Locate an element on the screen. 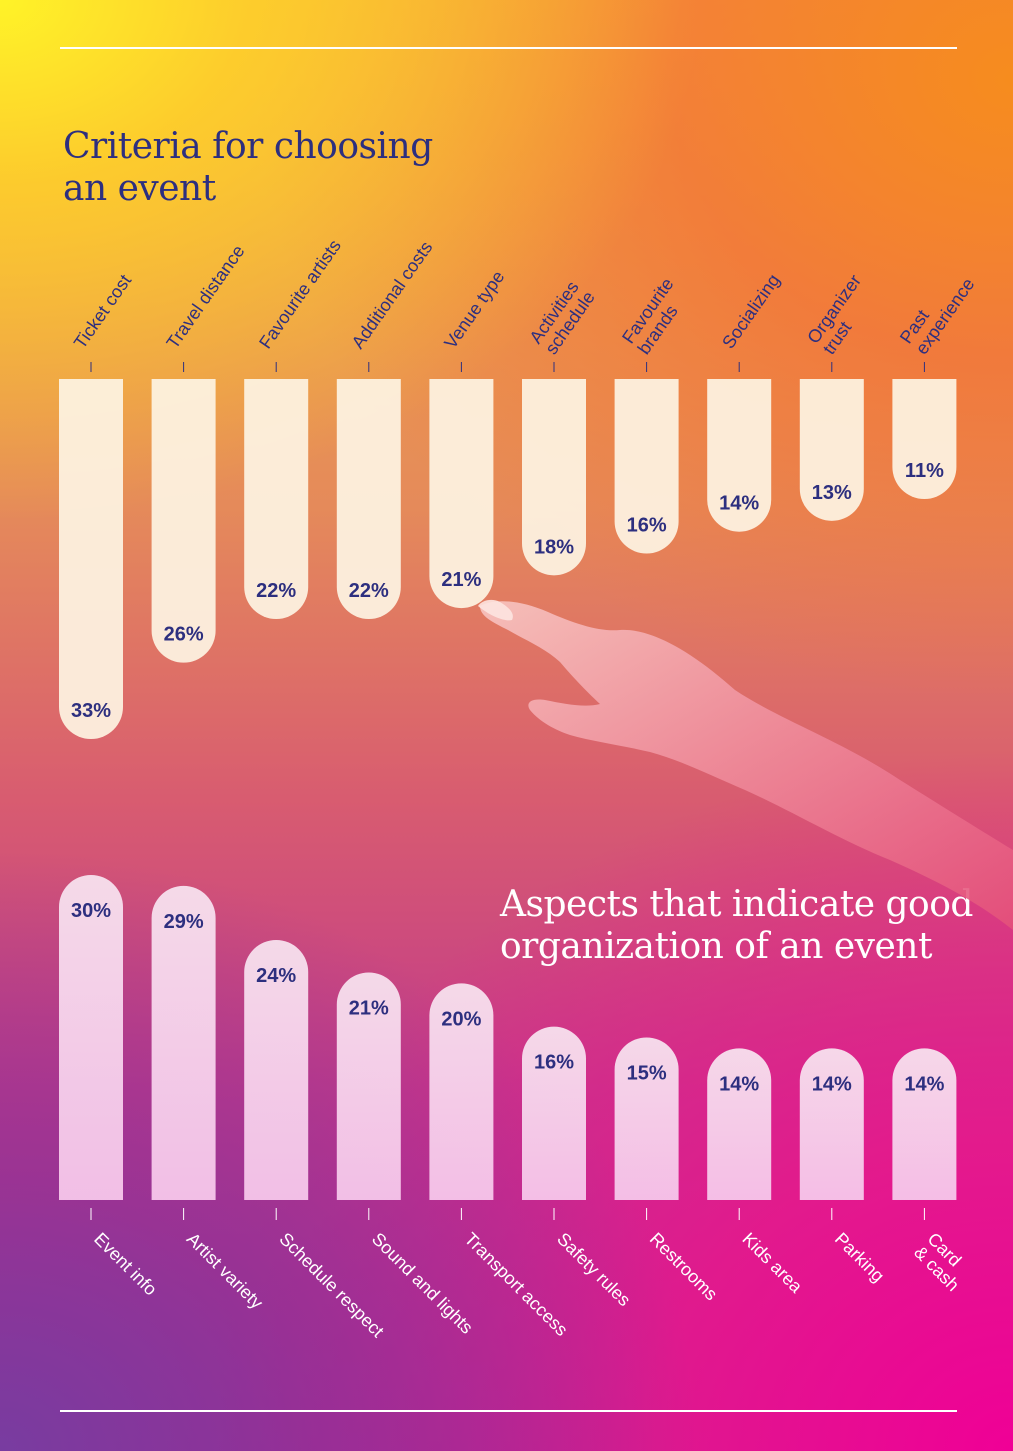 The width and height of the screenshot is (1013, 1451). category-label-line: Ticket cost is located at coordinates (102, 311).